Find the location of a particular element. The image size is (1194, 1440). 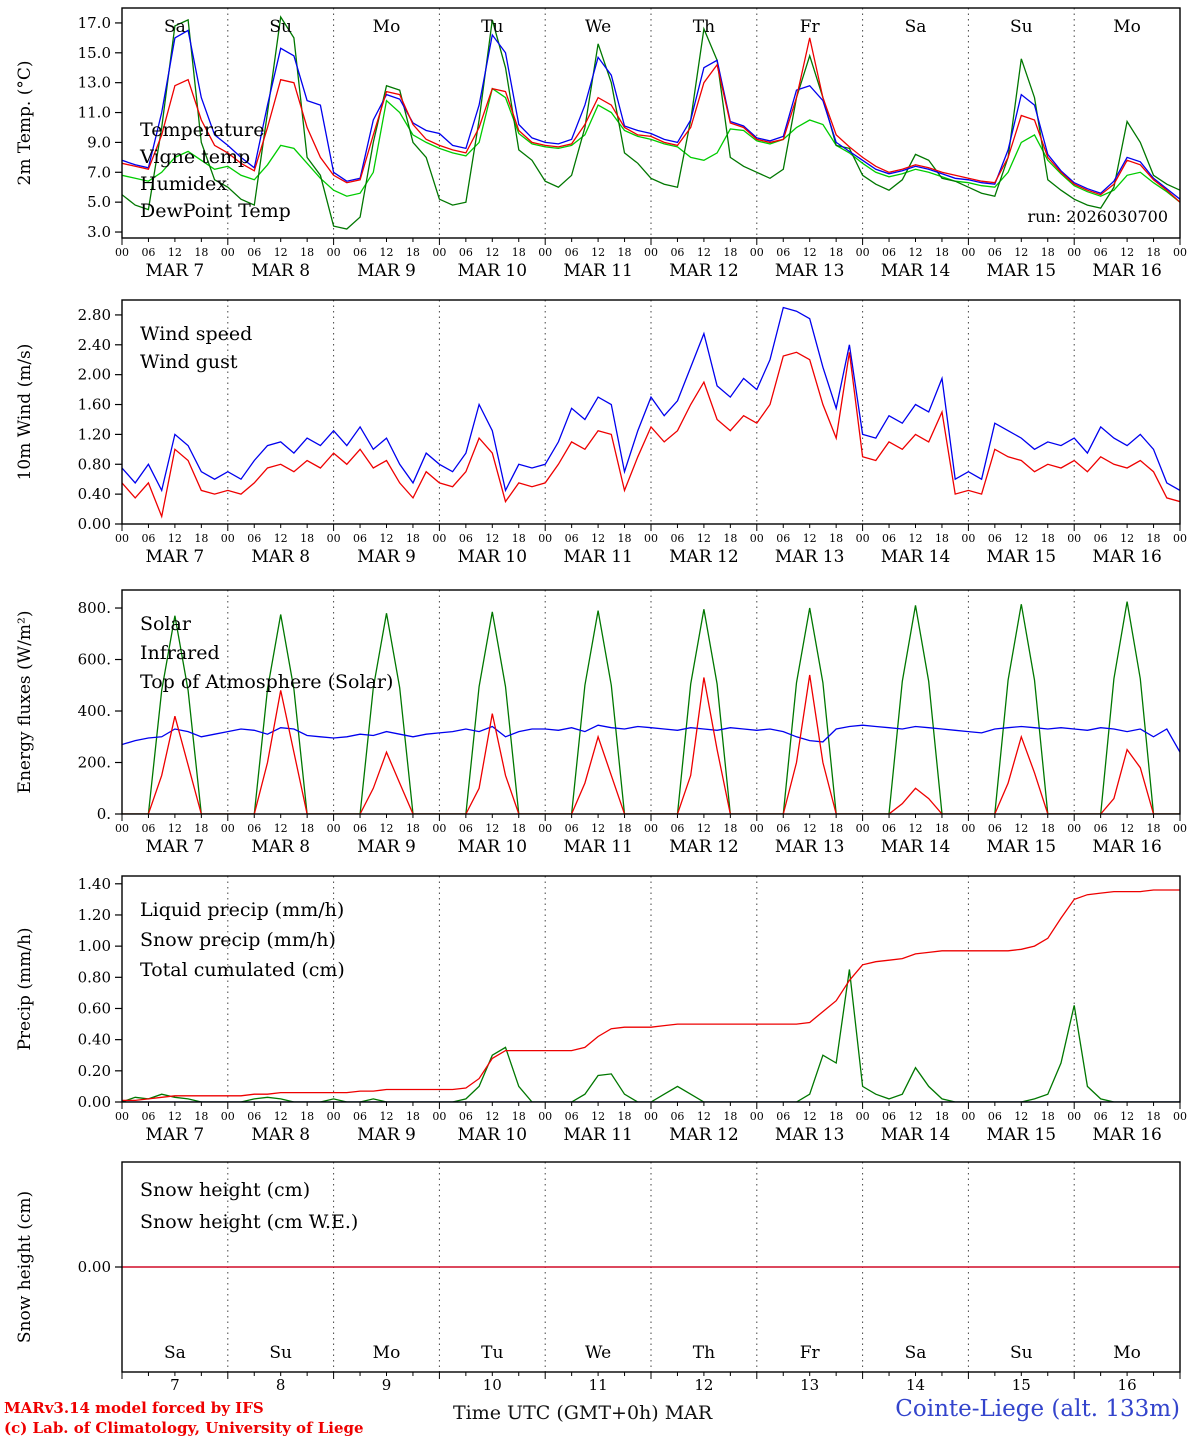

legend-wind-speed: Wind speed is located at coordinates (196, 334).